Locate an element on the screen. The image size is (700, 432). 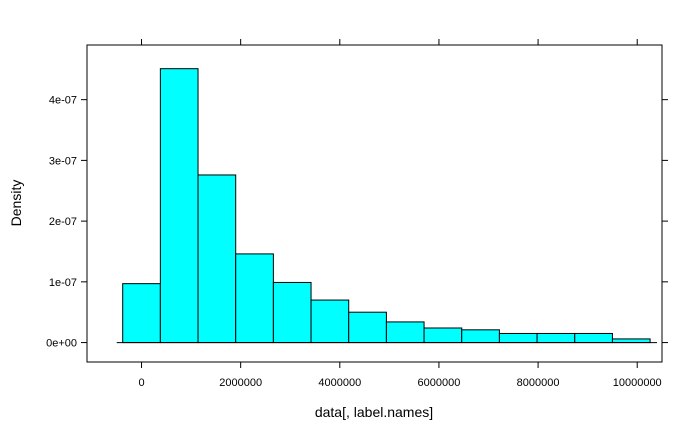
x-tick-label: 8000000 is located at coordinates (538, 383).